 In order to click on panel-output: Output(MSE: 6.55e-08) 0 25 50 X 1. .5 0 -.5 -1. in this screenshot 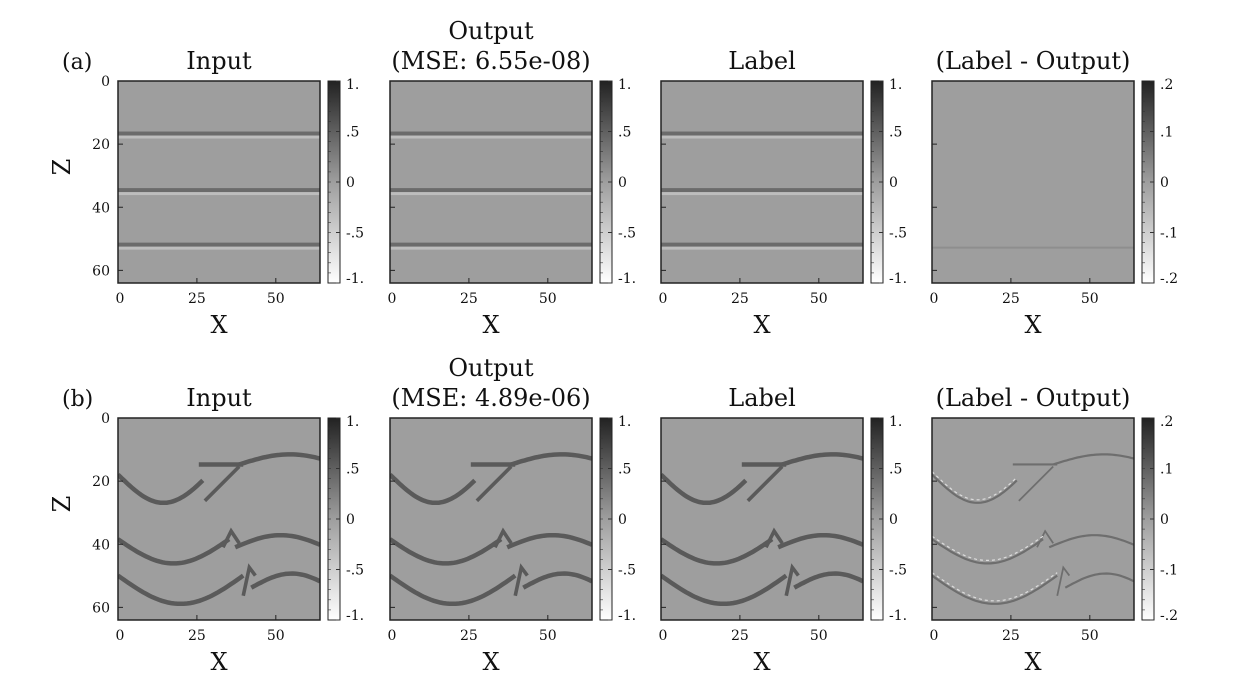, I will do `click(512, 178)`.